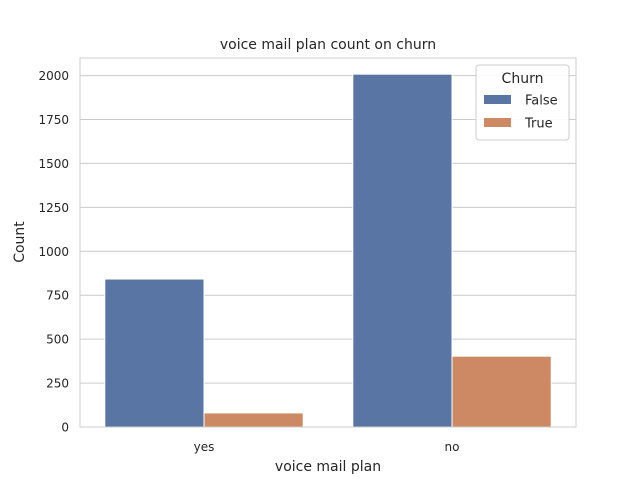 This screenshot has height=480, width=640. What do you see at coordinates (452, 447) in the screenshot?
I see `x-tick-label-no: no` at bounding box center [452, 447].